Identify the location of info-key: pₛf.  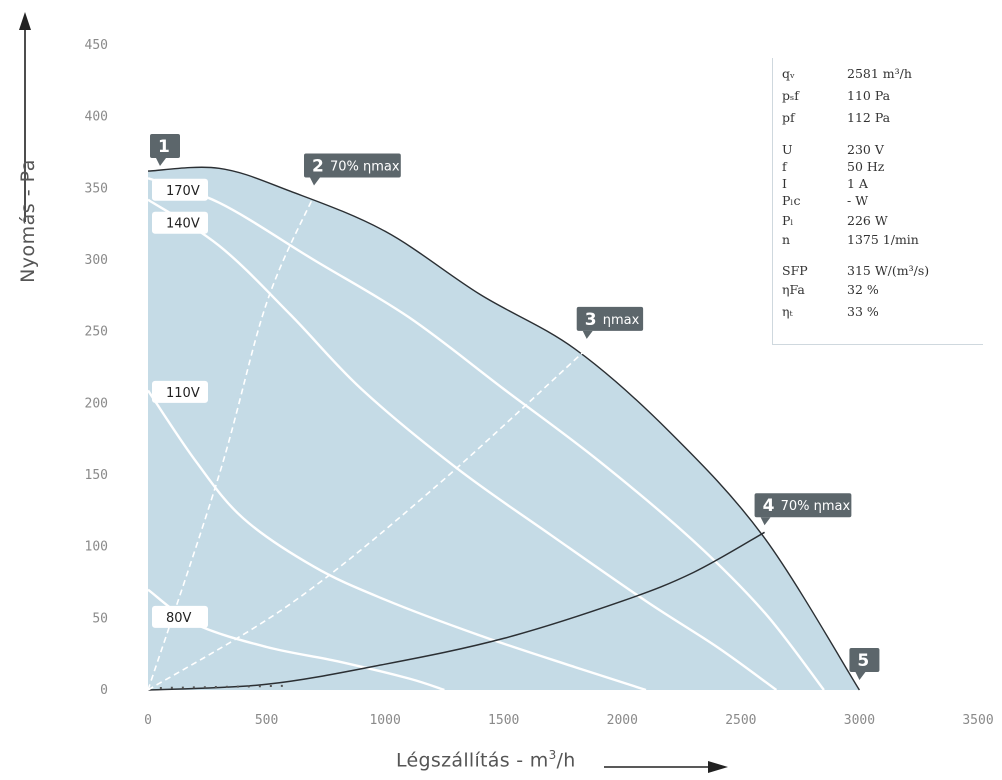
(790, 95).